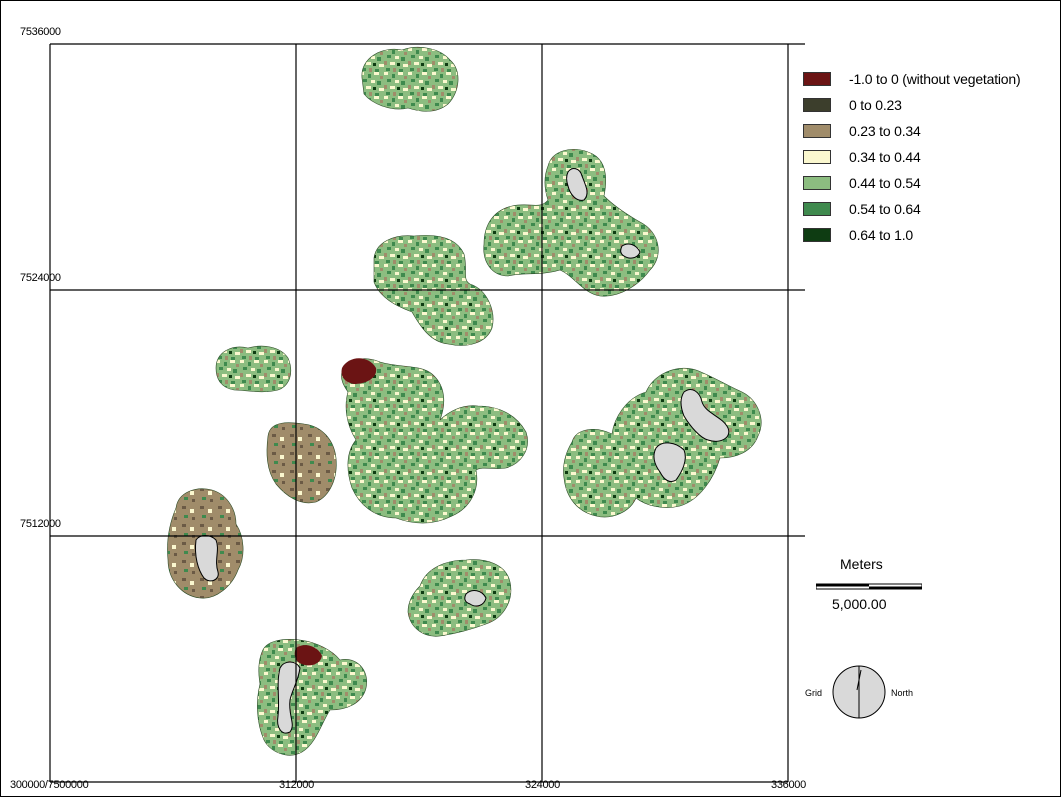 This screenshot has width=1061, height=797. I want to click on legend-label: 0 to 0.23, so click(875, 105).